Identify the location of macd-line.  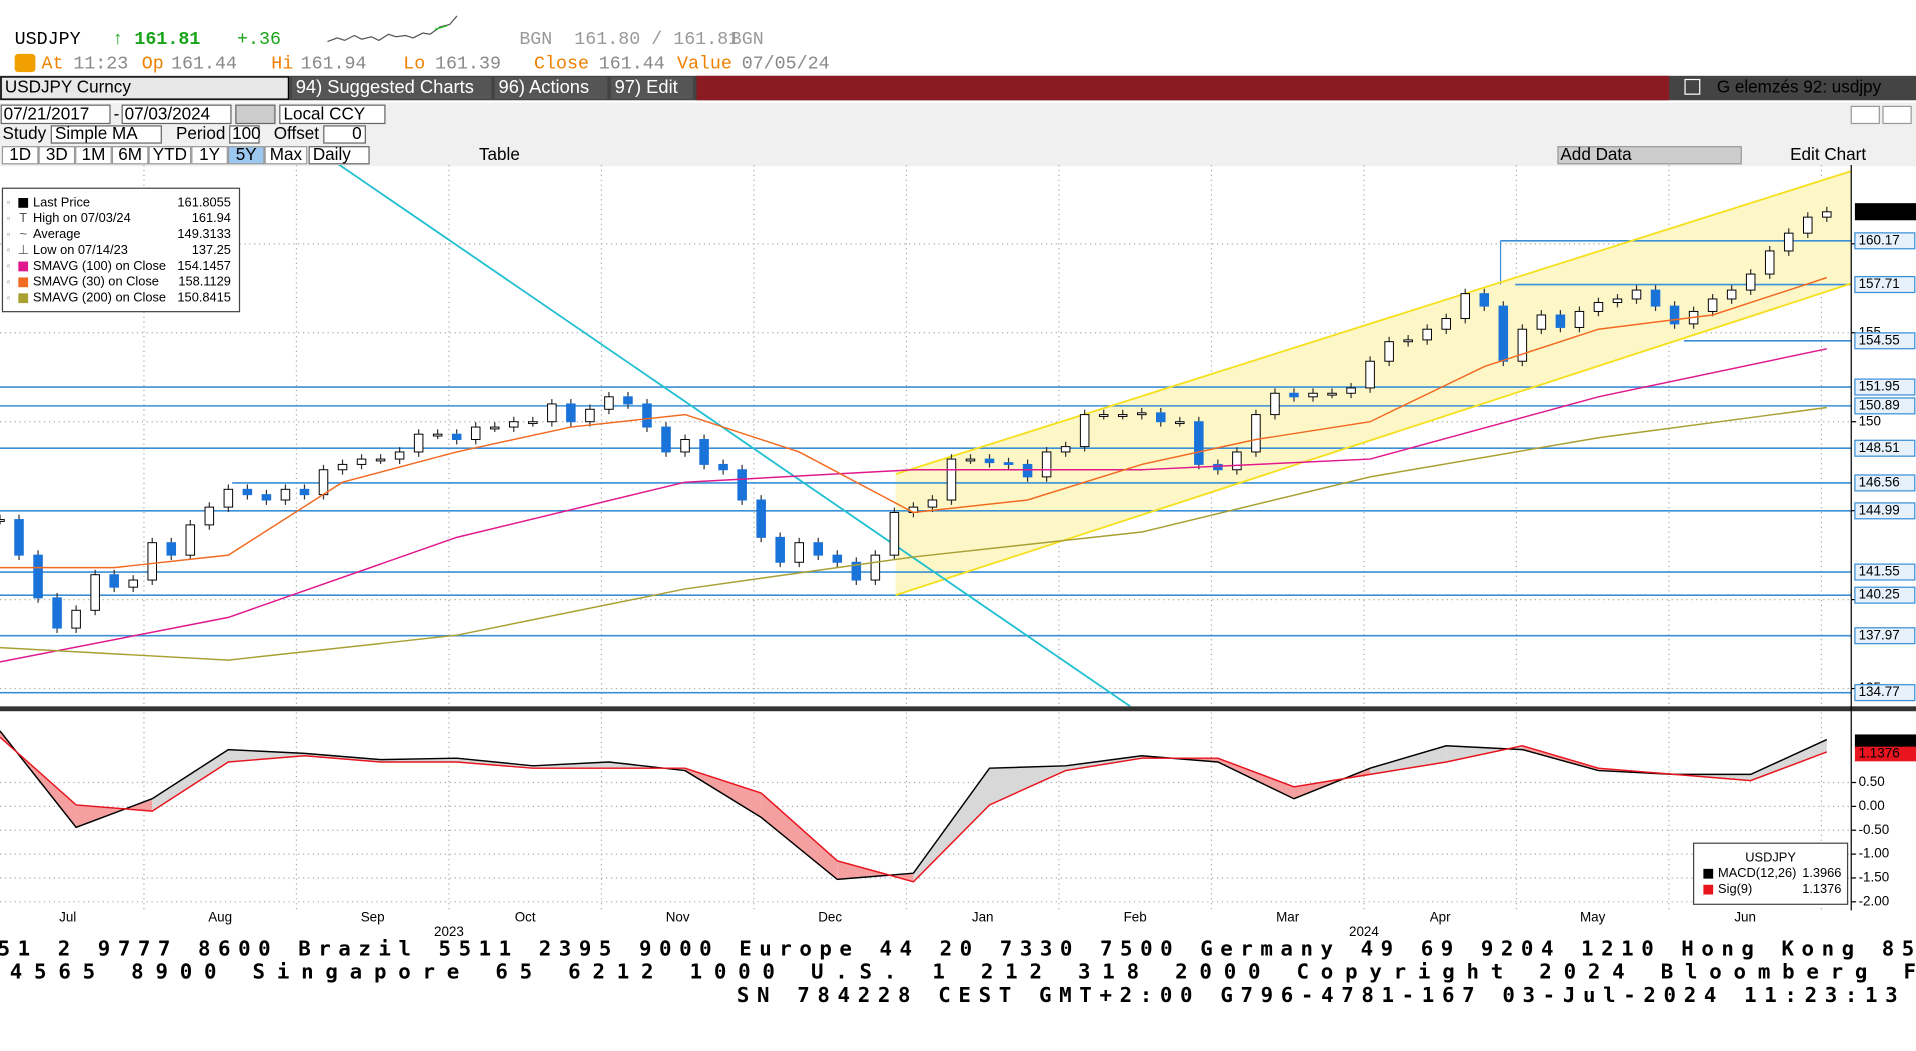
(914, 809).